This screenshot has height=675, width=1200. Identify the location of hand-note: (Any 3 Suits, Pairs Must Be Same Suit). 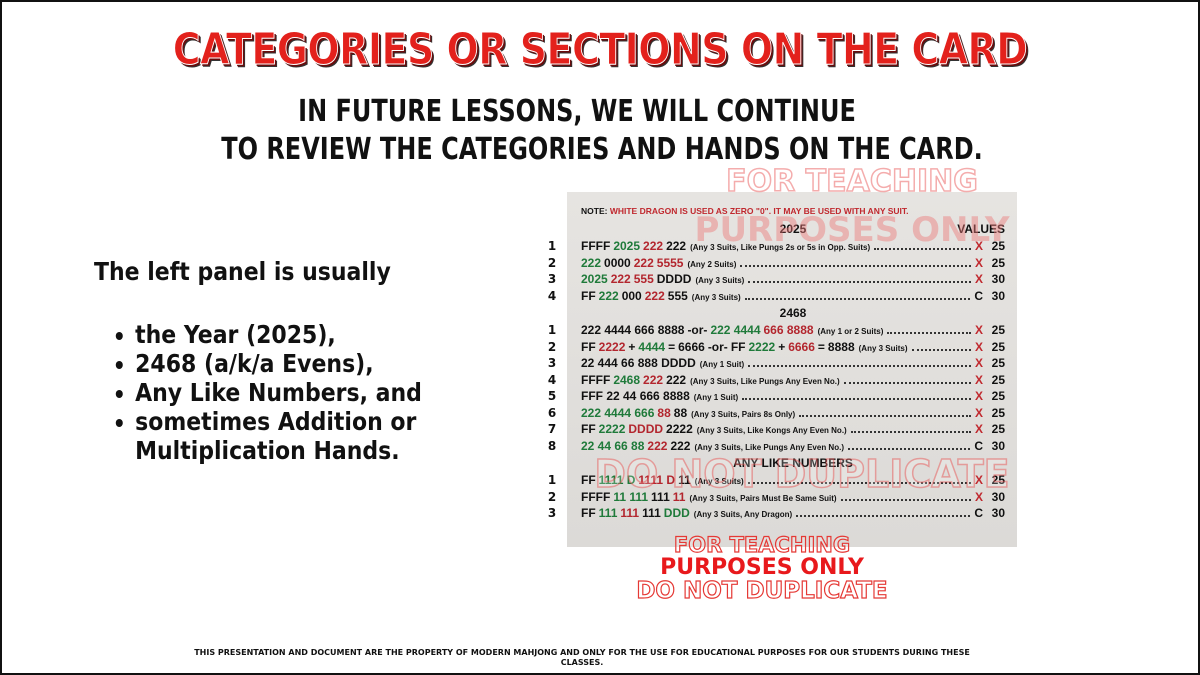
(763, 498).